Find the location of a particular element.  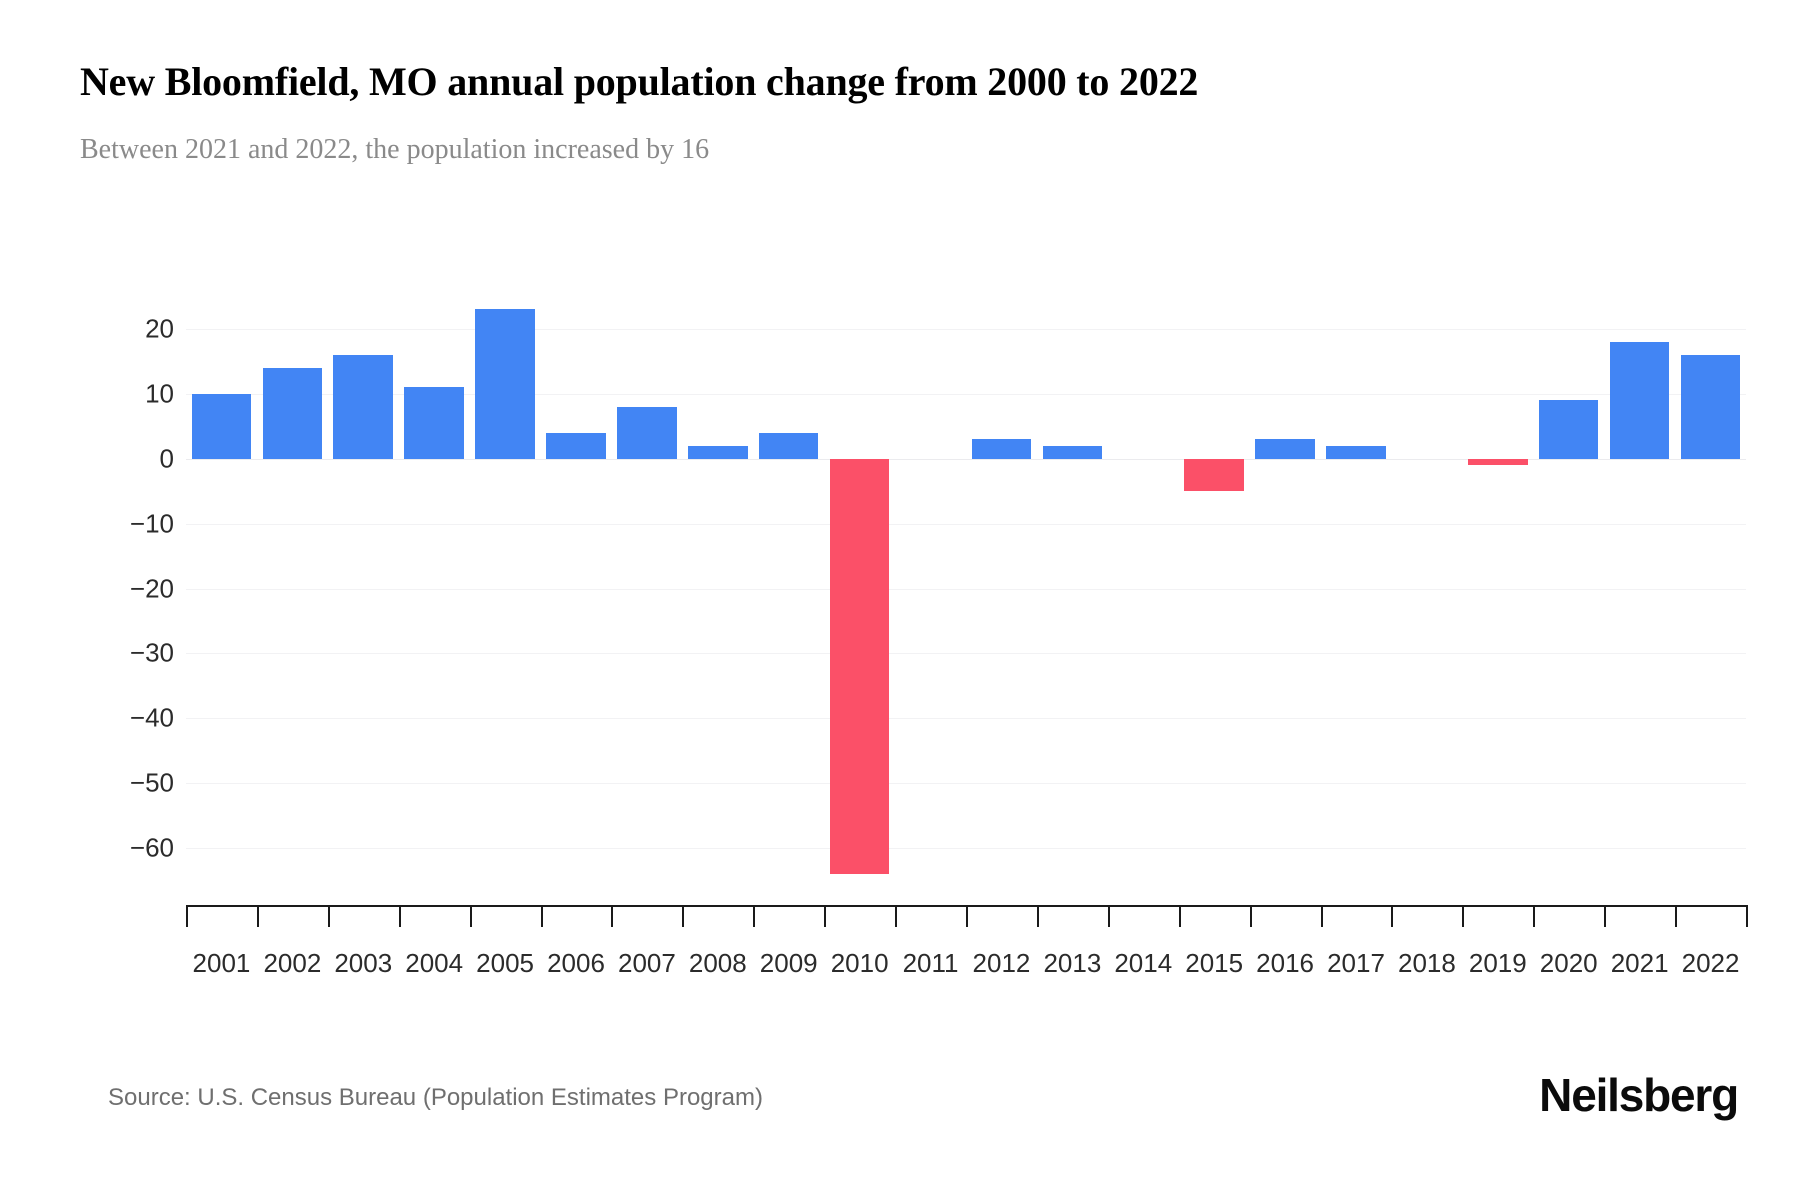

x-axis-tick-label: 2003 is located at coordinates (363, 963).